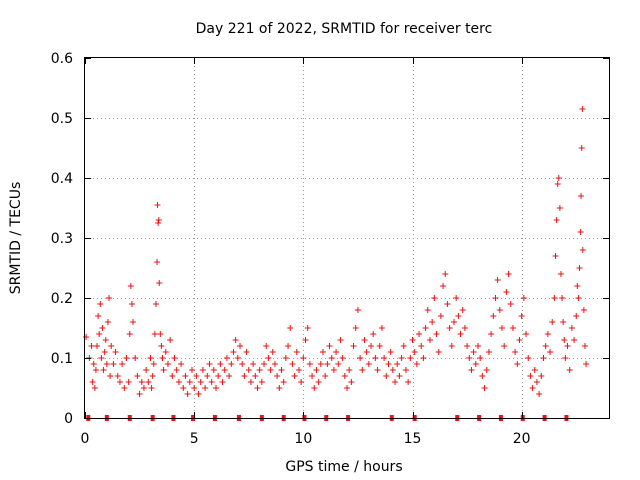 The width and height of the screenshot is (640, 480). I want to click on y-tick-label: 0.1, so click(62, 359).